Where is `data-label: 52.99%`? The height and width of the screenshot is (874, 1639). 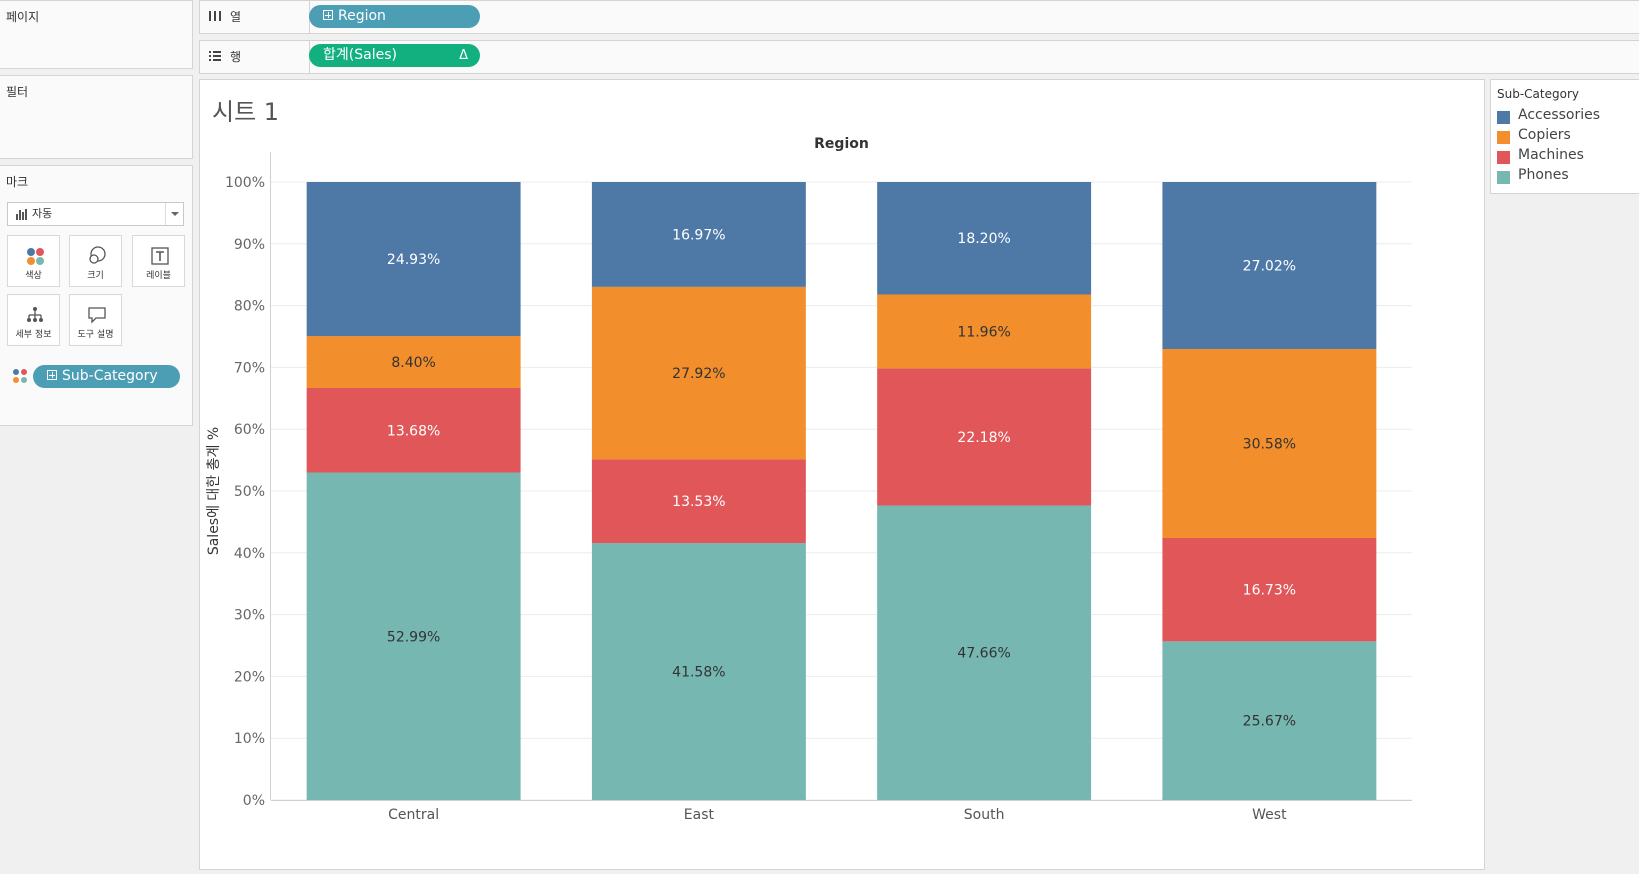
data-label: 52.99% is located at coordinates (413, 637).